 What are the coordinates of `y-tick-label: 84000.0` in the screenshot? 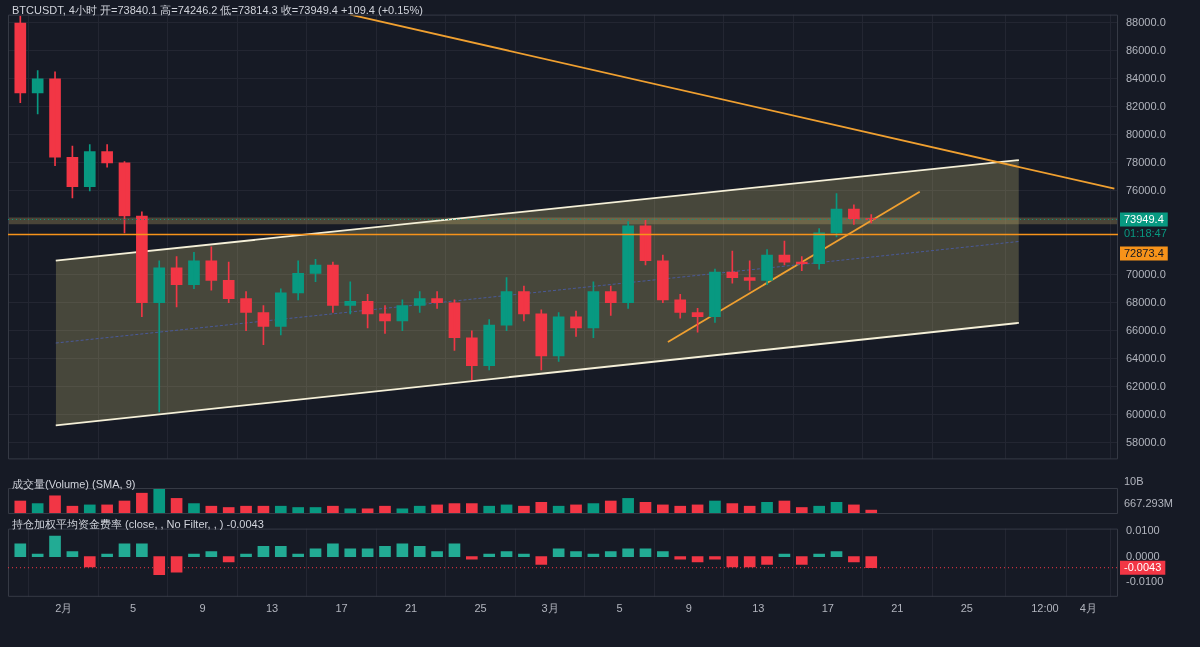 It's located at (1146, 77).